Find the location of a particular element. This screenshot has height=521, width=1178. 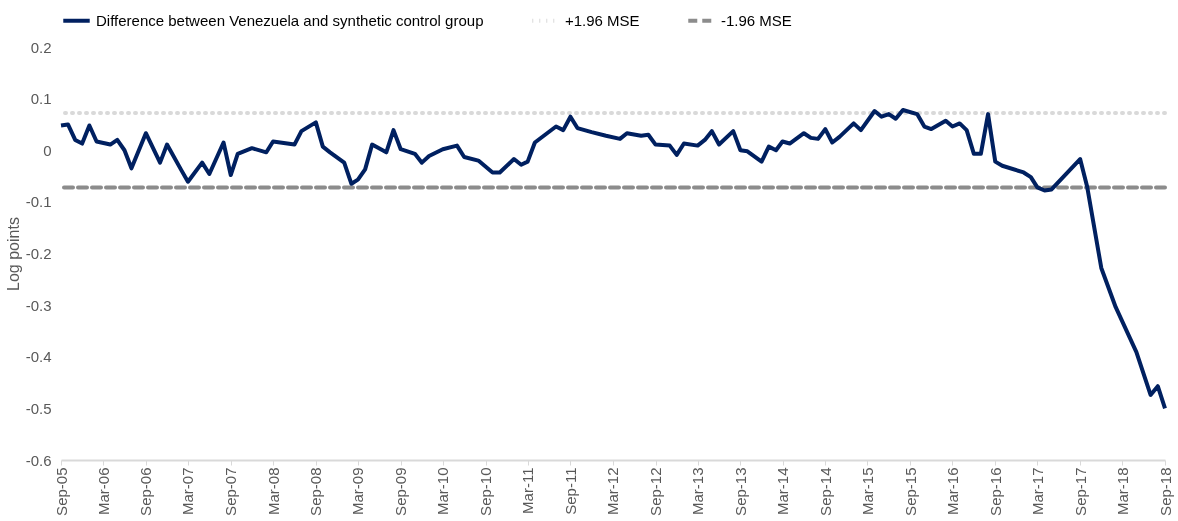

y-tick-label: -0.4 is located at coordinates (38, 357).